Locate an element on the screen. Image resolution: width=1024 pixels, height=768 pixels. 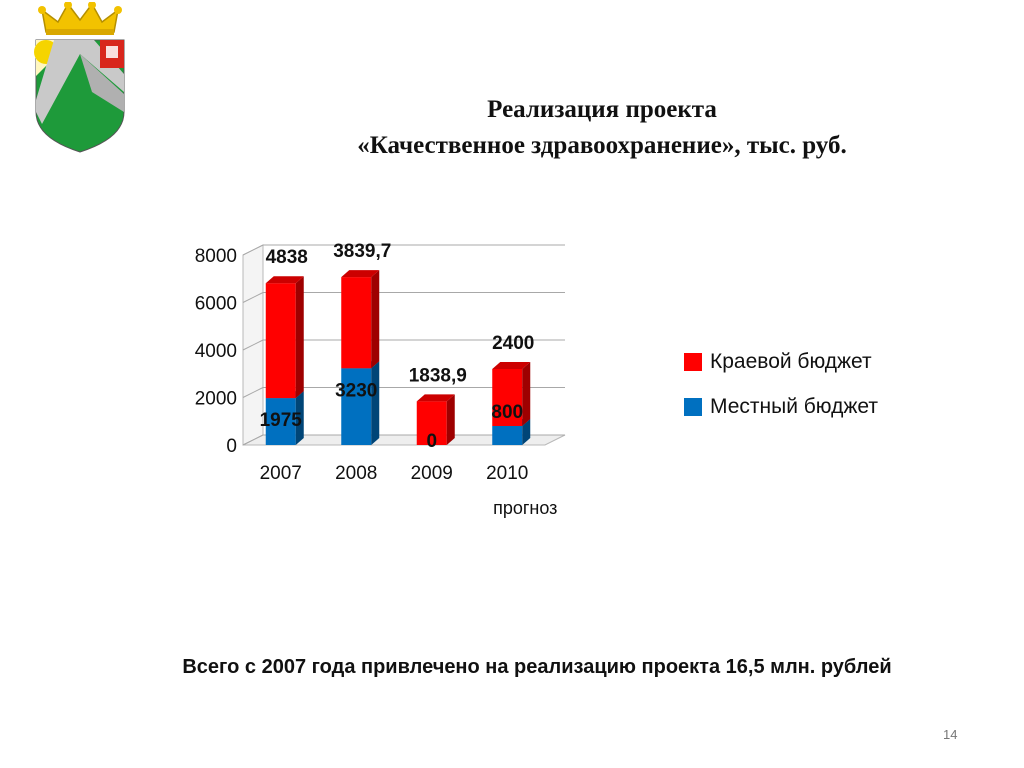
legend-label-local: Местный бюджет is located at coordinates (794, 406).